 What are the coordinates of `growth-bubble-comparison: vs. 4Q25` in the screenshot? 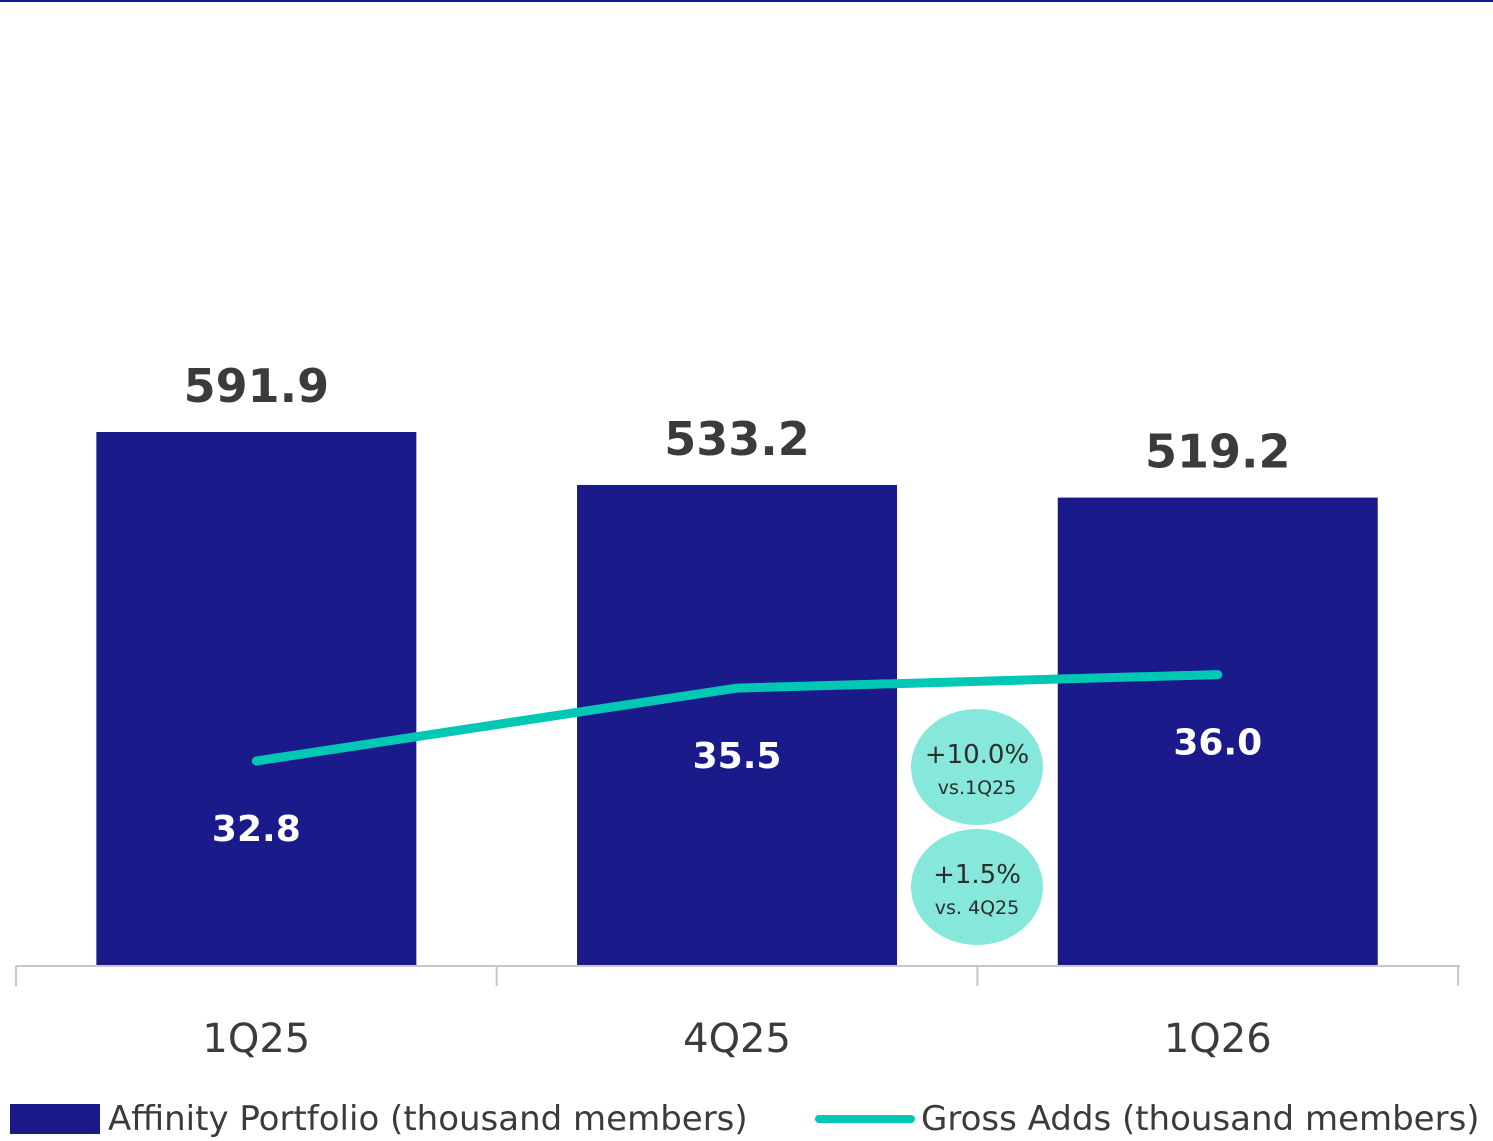 It's located at (977, 908).